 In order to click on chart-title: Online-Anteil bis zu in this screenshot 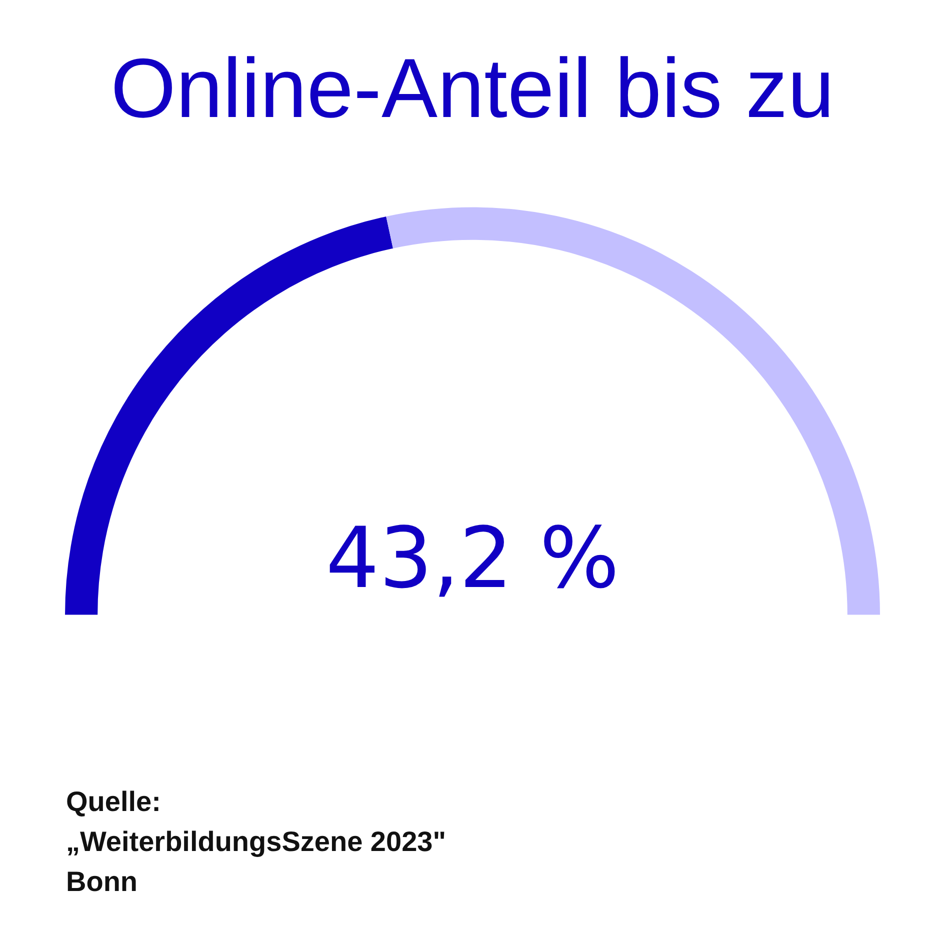, I will do `click(473, 88)`.